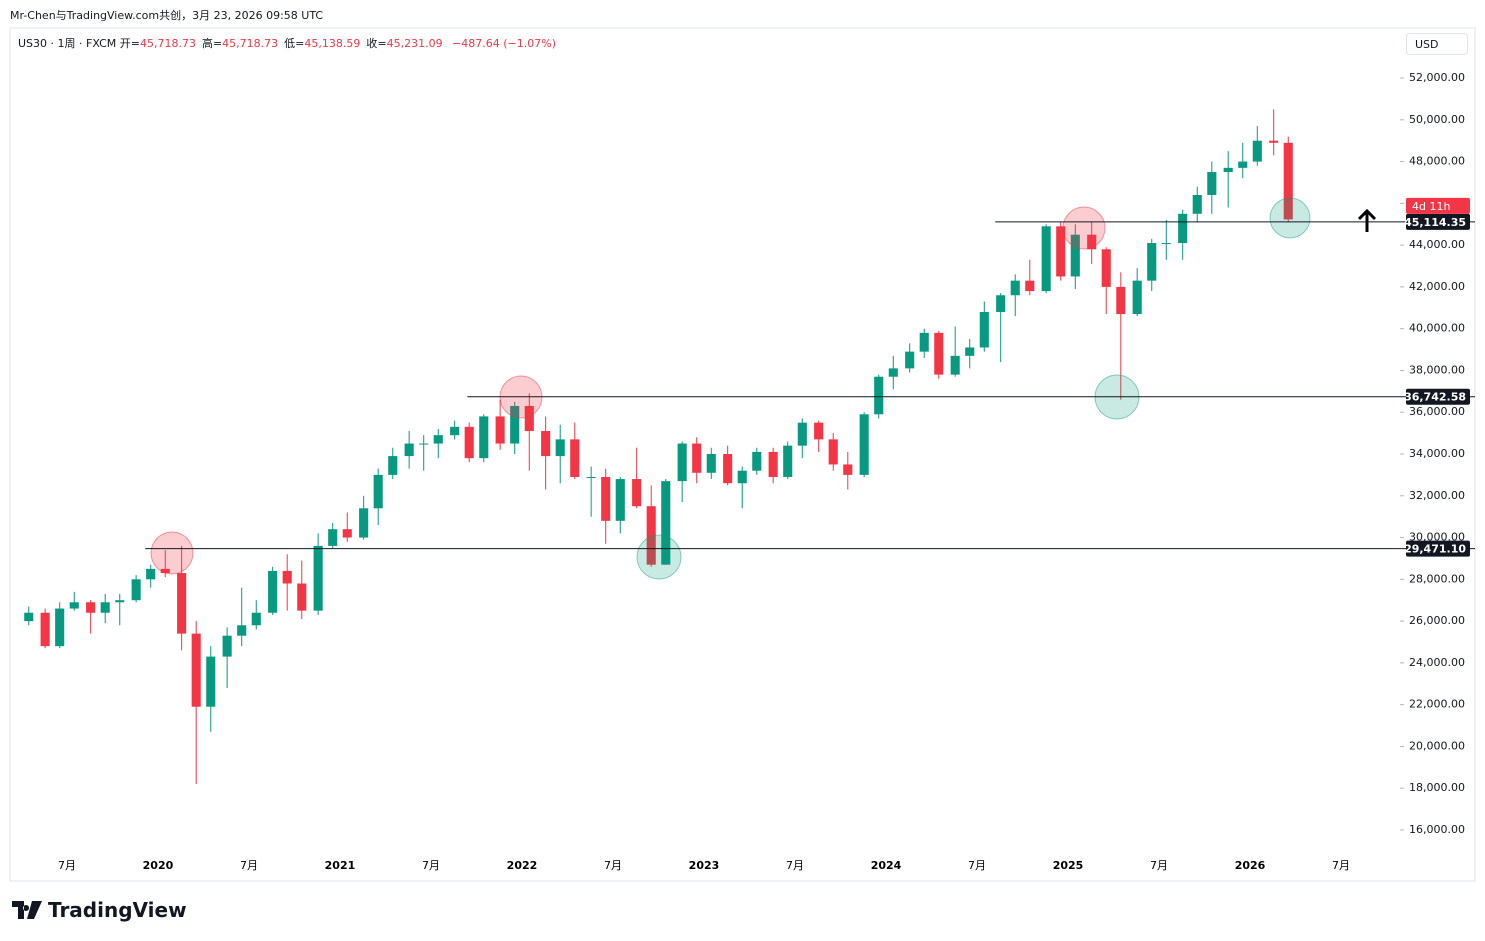 The image size is (1485, 941). I want to click on symbol: US30 · 1周 · FXCM, so click(67, 43).